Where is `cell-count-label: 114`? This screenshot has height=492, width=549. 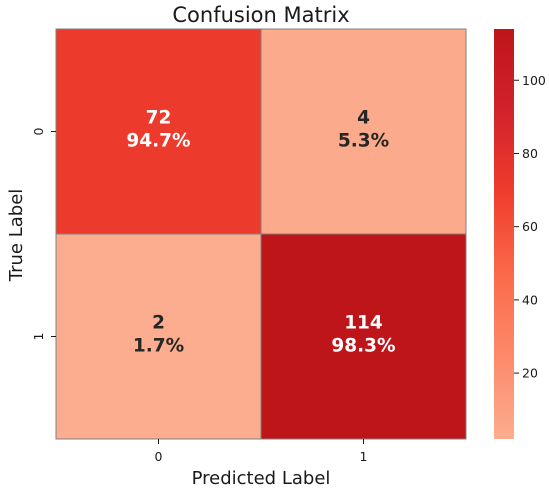 cell-count-label: 114 is located at coordinates (363, 323).